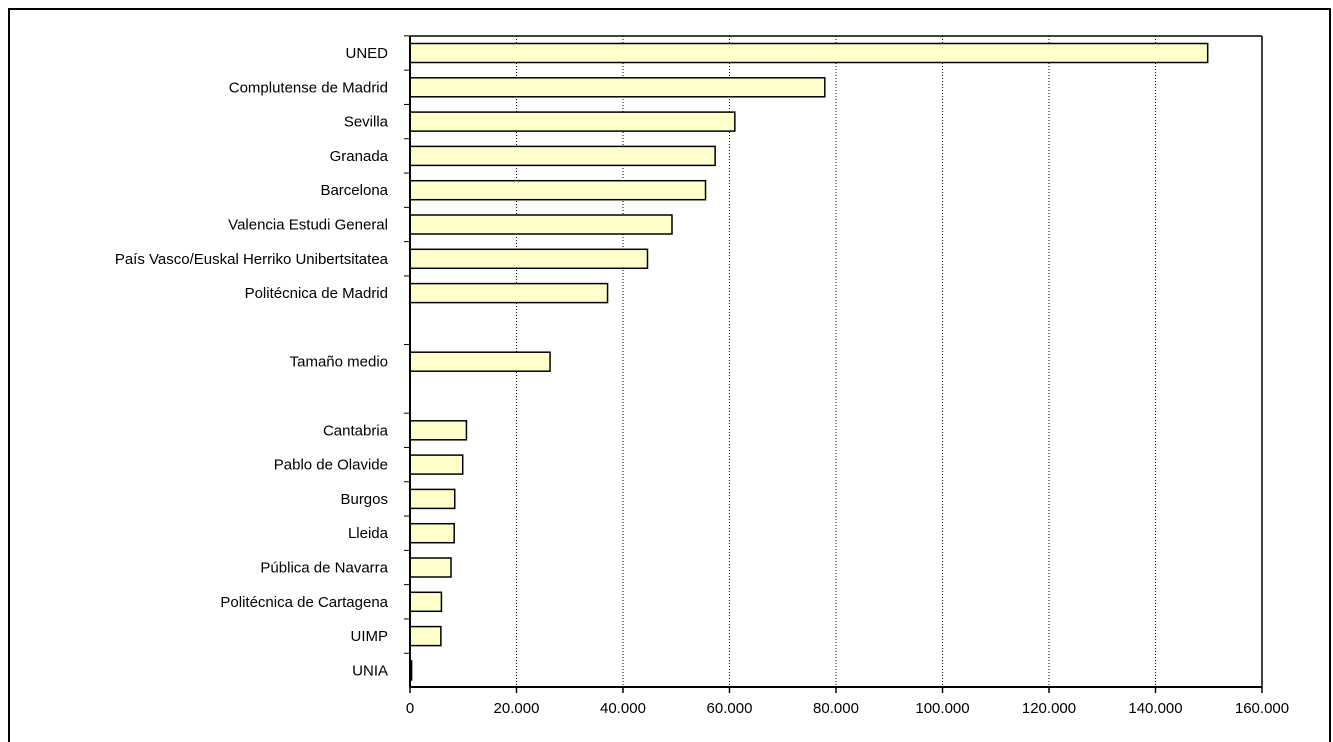  What do you see at coordinates (623, 708) in the screenshot?
I see `x-tick-label: 40.000` at bounding box center [623, 708].